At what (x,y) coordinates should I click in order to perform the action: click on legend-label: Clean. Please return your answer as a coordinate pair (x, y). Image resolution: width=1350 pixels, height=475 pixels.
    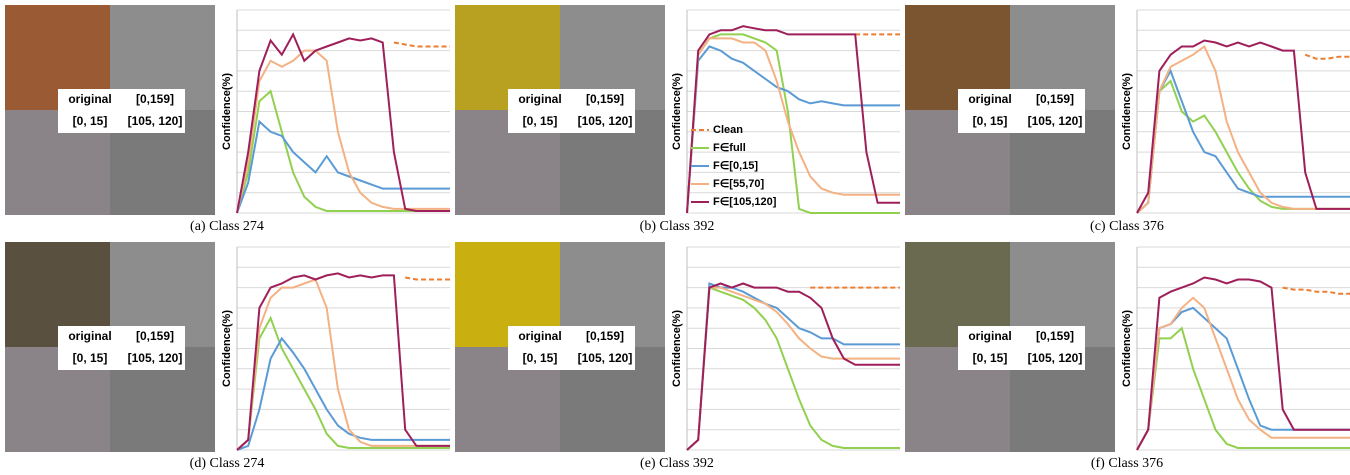
    Looking at the image, I should click on (728, 130).